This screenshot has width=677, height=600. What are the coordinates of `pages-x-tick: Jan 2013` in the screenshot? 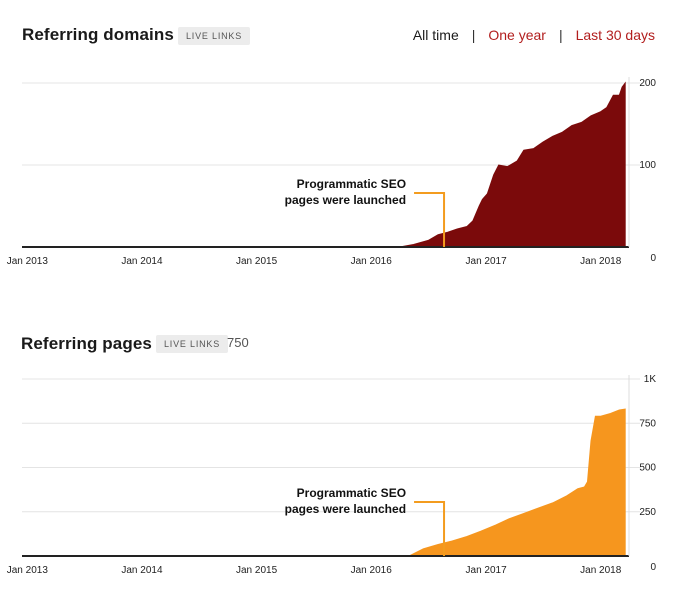 It's located at (28, 570).